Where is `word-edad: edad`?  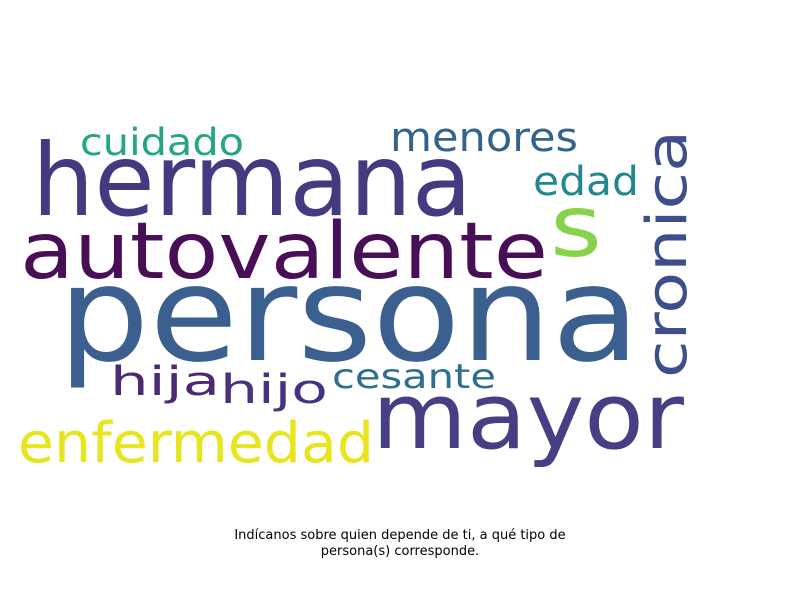
word-edad: edad is located at coordinates (586, 182).